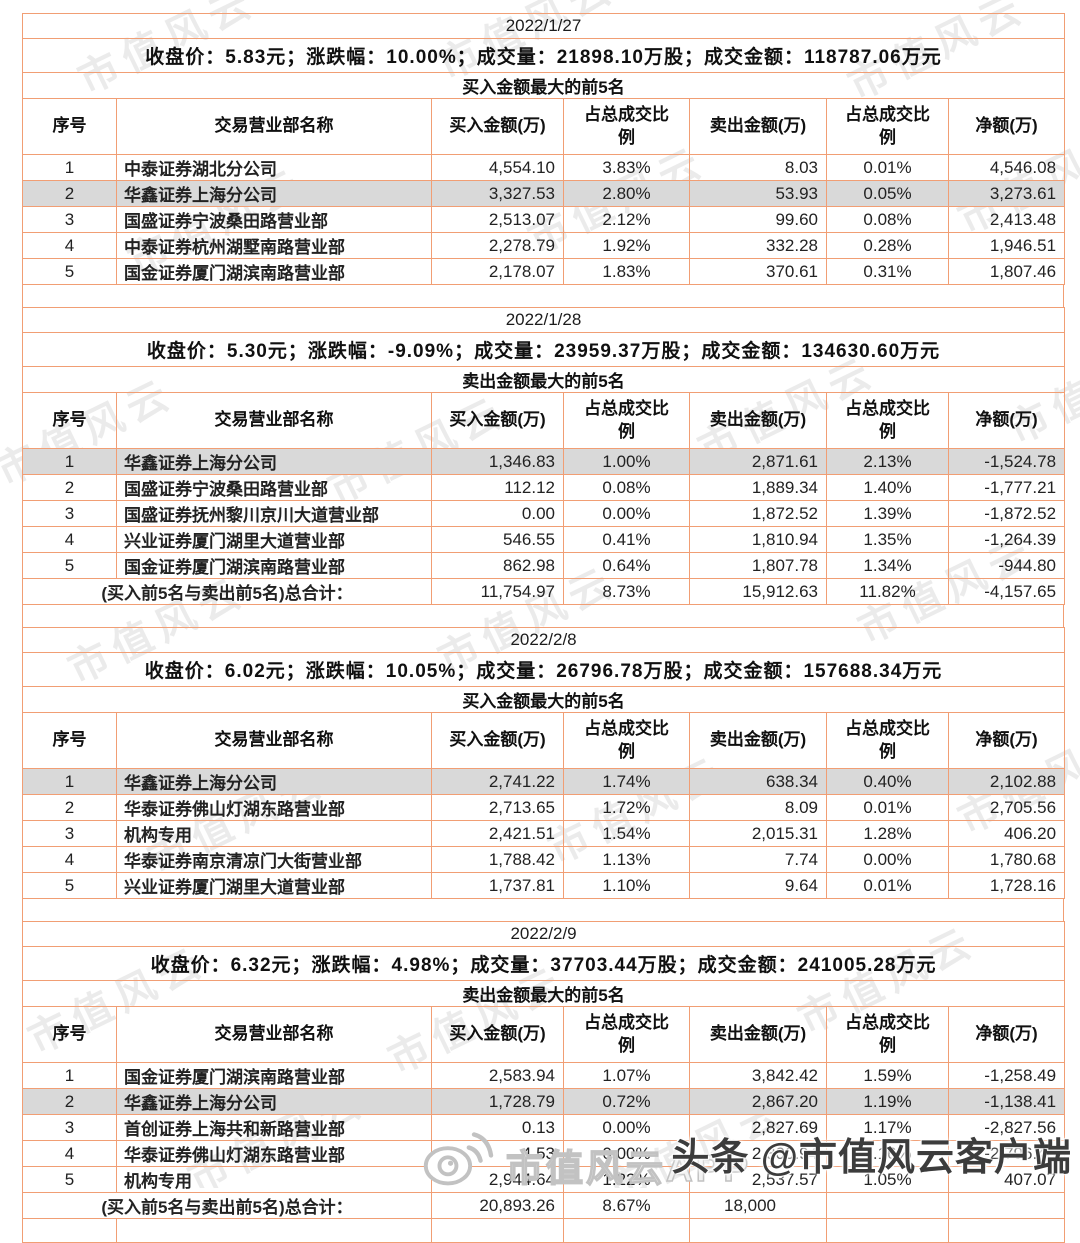 The width and height of the screenshot is (1080, 1243). What do you see at coordinates (1006, 1101) in the screenshot?
I see `net-amount: -1,138.41` at bounding box center [1006, 1101].